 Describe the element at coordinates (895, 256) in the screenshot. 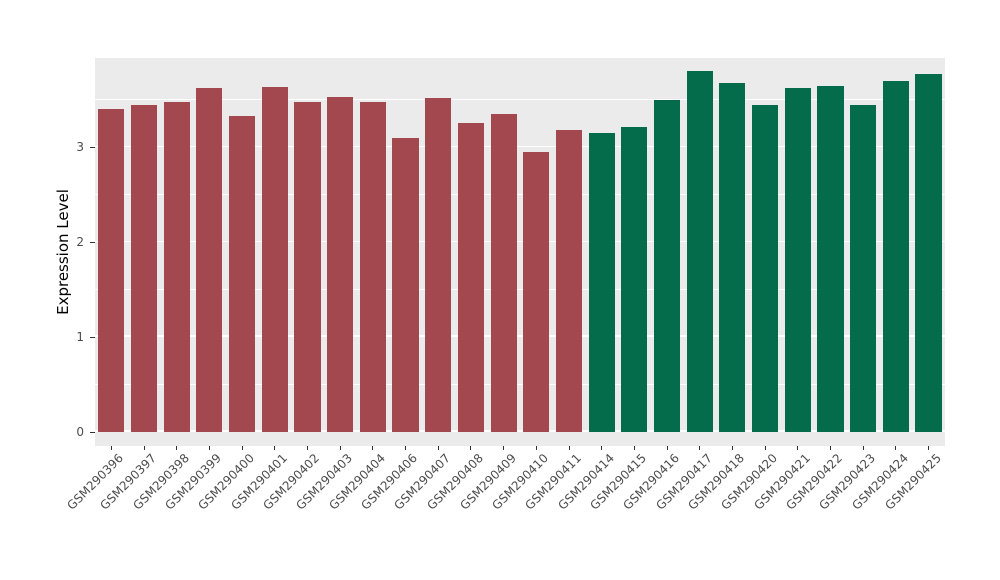

I see `bar-GSM290424` at that location.